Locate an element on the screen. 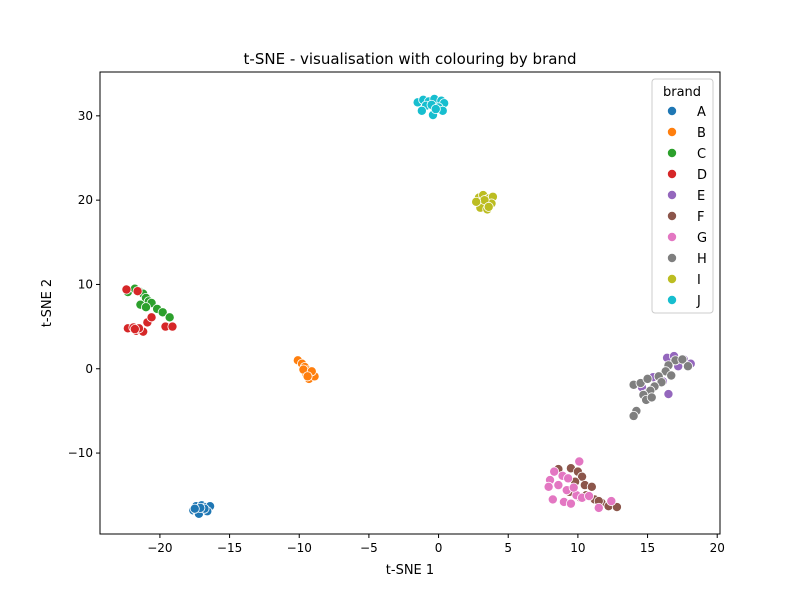  legend-marker-h is located at coordinates (672, 257).